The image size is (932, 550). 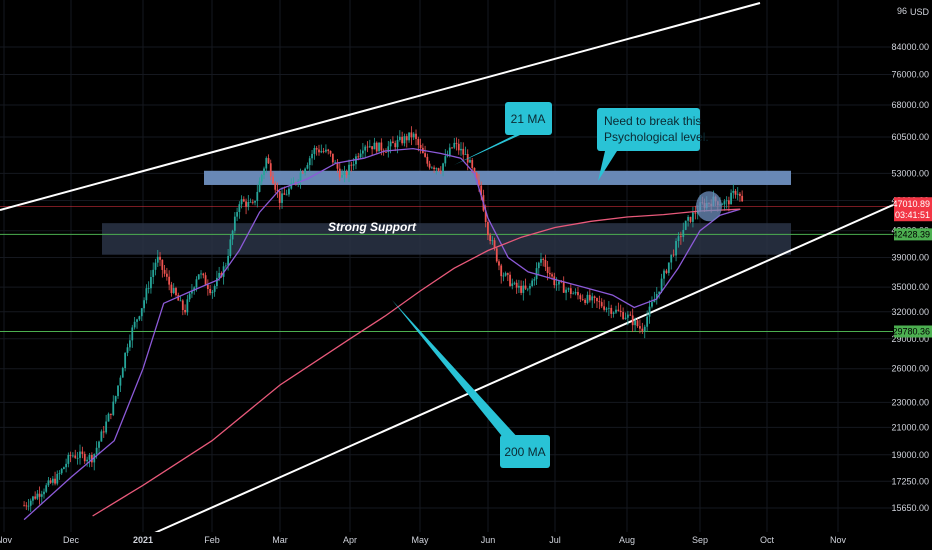 What do you see at coordinates (652, 121) in the screenshot?
I see `callout-break-text-line1: Need to break this` at bounding box center [652, 121].